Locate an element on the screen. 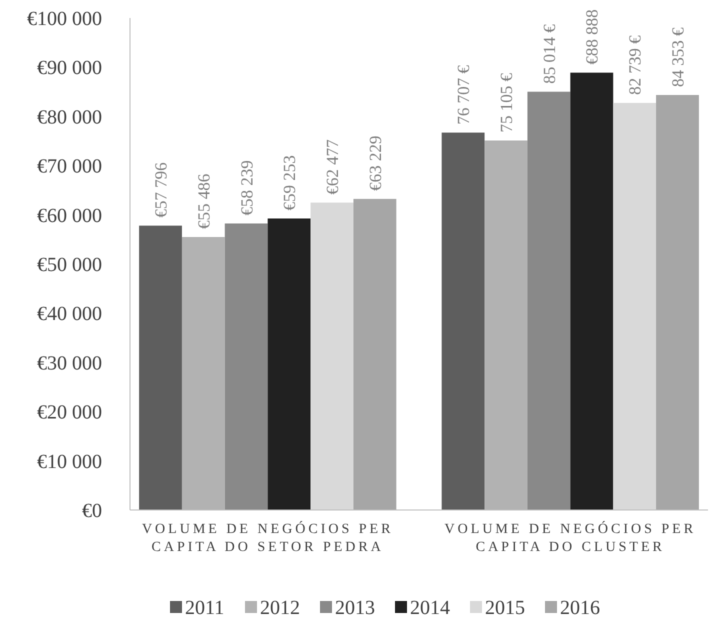  y-tick-label: €30 000 is located at coordinates (69, 363).